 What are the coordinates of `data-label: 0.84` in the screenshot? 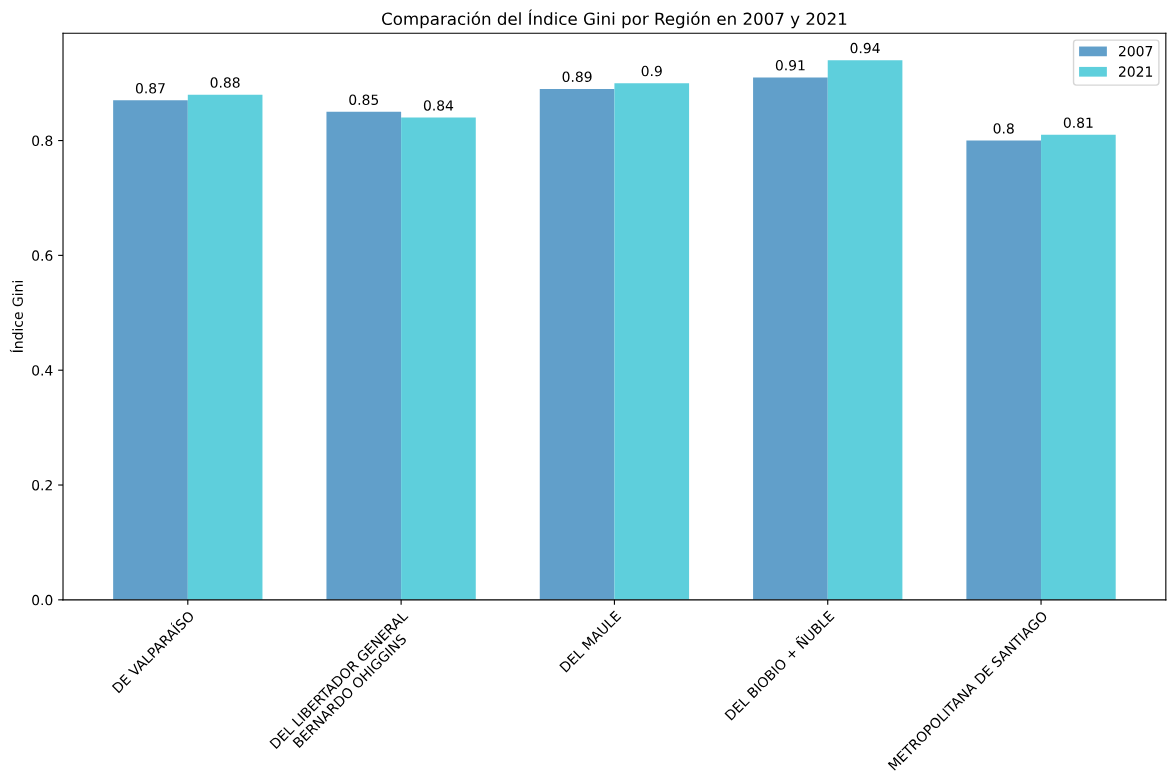 It's located at (438, 105).